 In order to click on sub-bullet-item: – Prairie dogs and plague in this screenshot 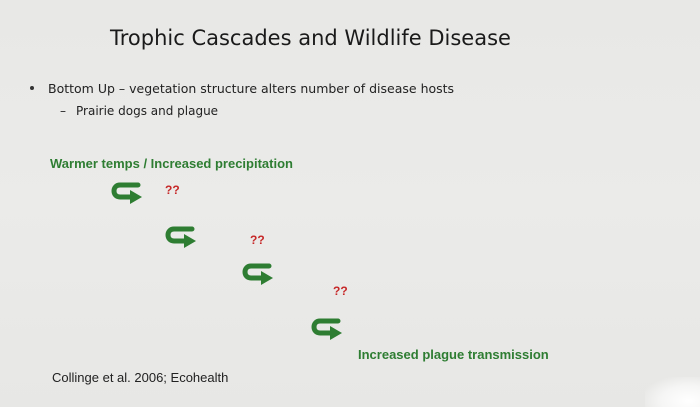, I will do `click(139, 111)`.